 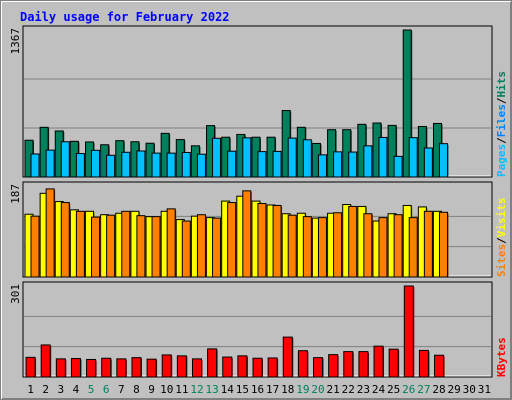 I want to click on x-tick-label: 4, so click(x=76, y=389).